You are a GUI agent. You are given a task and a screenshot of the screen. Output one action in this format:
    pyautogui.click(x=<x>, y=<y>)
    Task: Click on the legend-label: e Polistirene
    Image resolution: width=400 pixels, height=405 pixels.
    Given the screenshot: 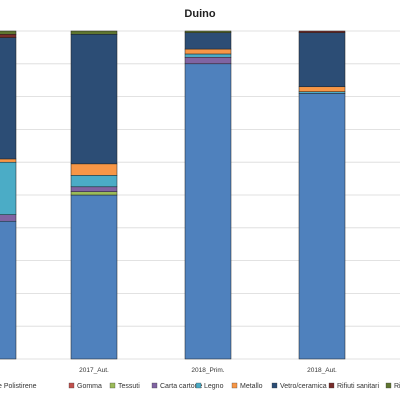 What is the action you would take?
    pyautogui.click(x=18, y=386)
    